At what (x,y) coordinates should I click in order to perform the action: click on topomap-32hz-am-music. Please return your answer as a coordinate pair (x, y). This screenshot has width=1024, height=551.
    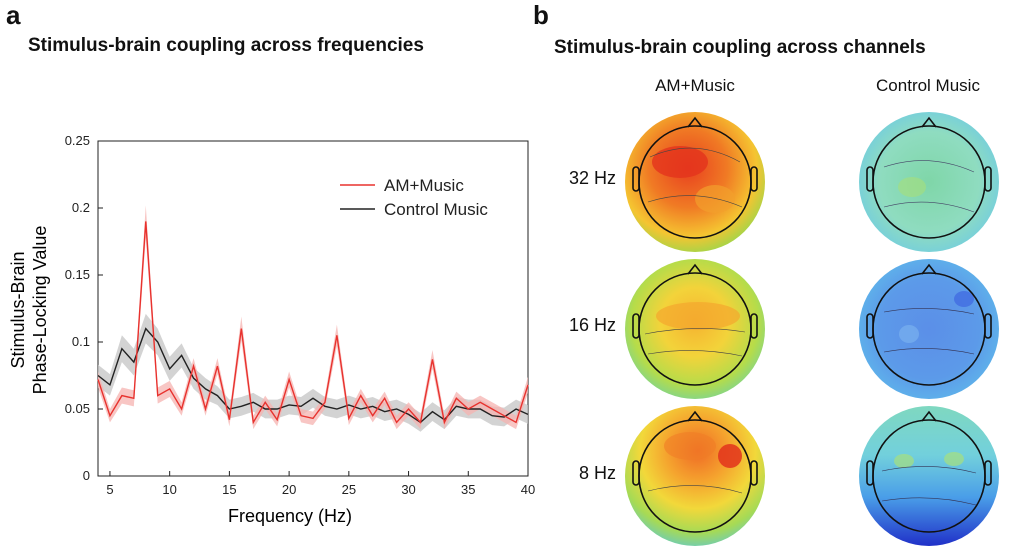
    Looking at the image, I should click on (695, 182).